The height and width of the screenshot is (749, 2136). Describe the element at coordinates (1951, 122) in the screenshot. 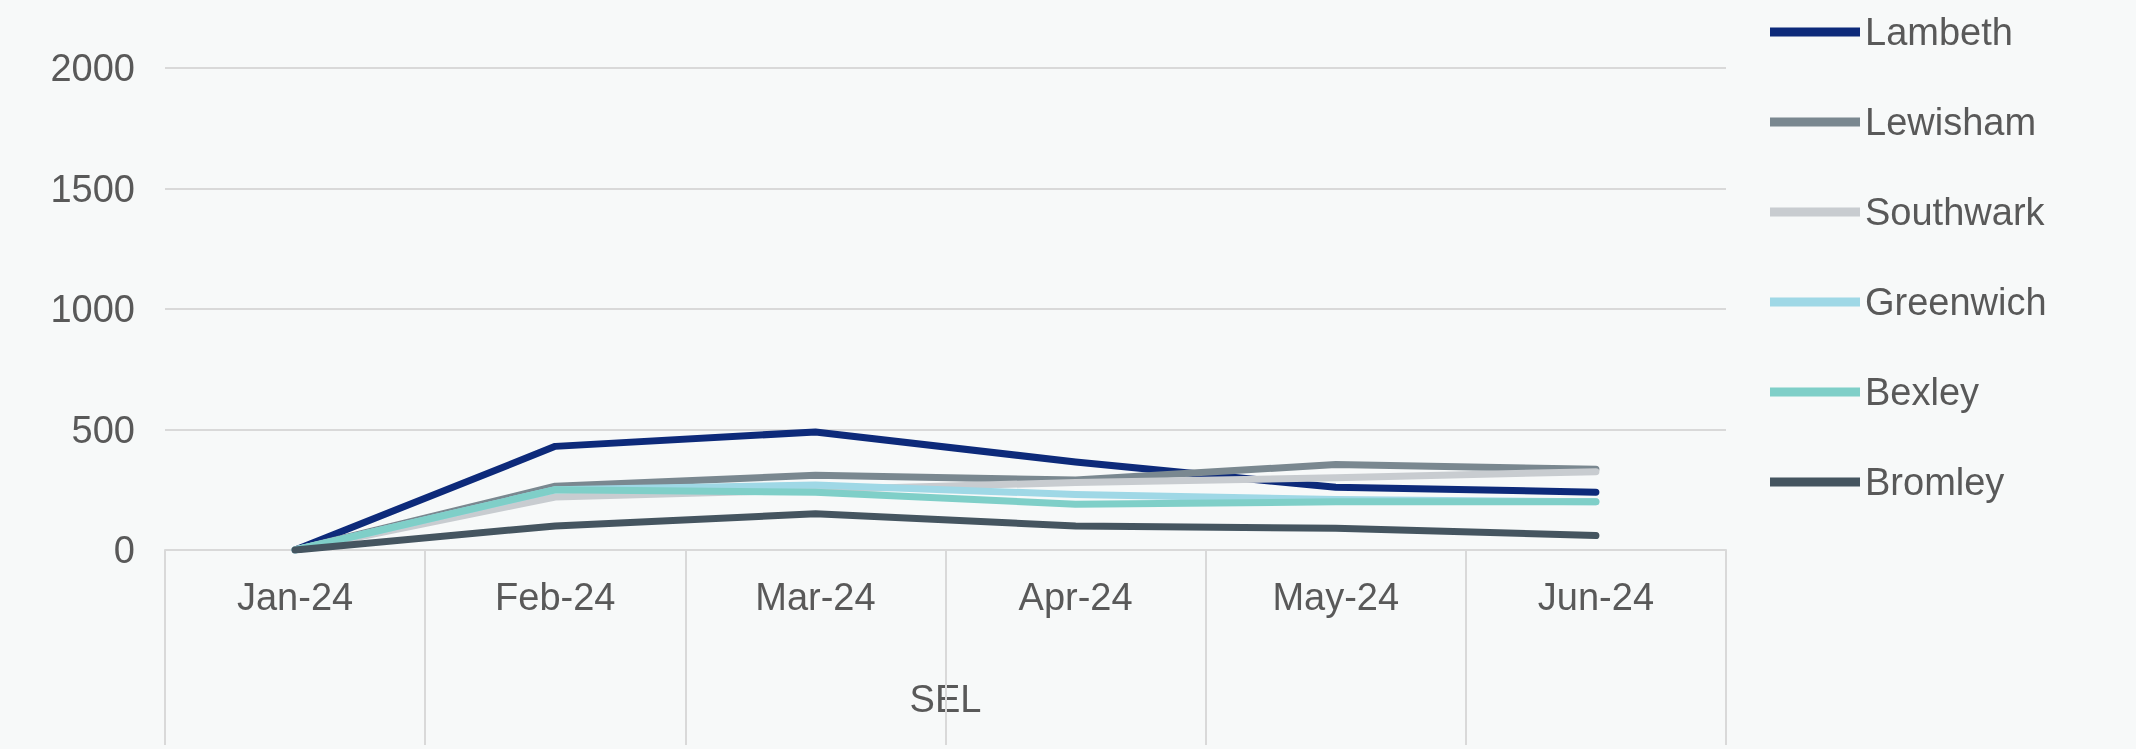

I see `legend-label: Lewisham` at that location.